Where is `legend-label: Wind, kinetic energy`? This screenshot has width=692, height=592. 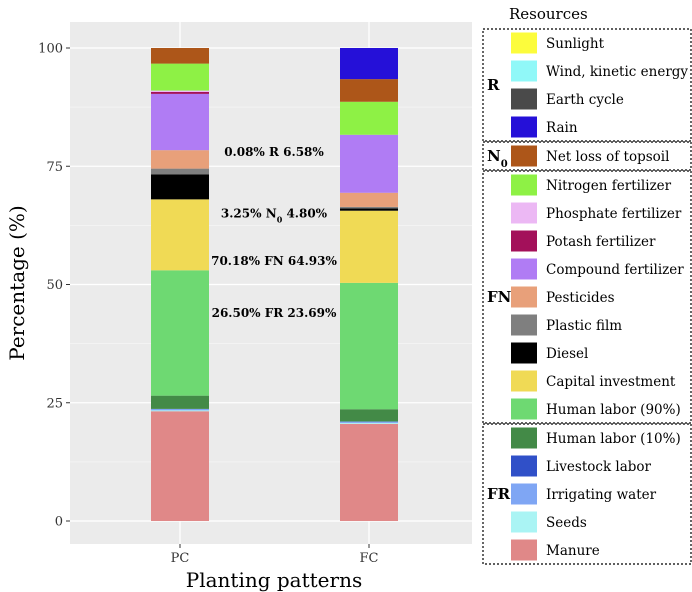 legend-label: Wind, kinetic energy is located at coordinates (617, 72).